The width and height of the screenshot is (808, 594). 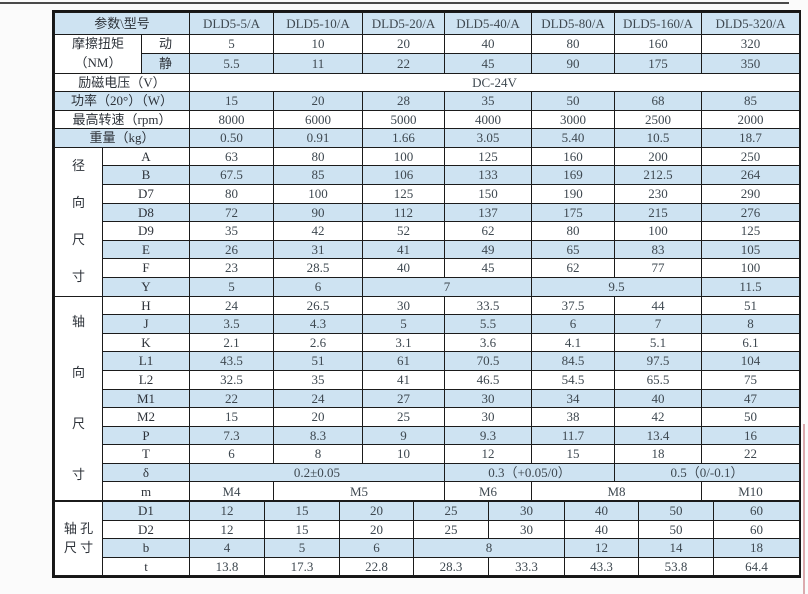 I want to click on dim-H-cell-4: 30, so click(x=403, y=305).